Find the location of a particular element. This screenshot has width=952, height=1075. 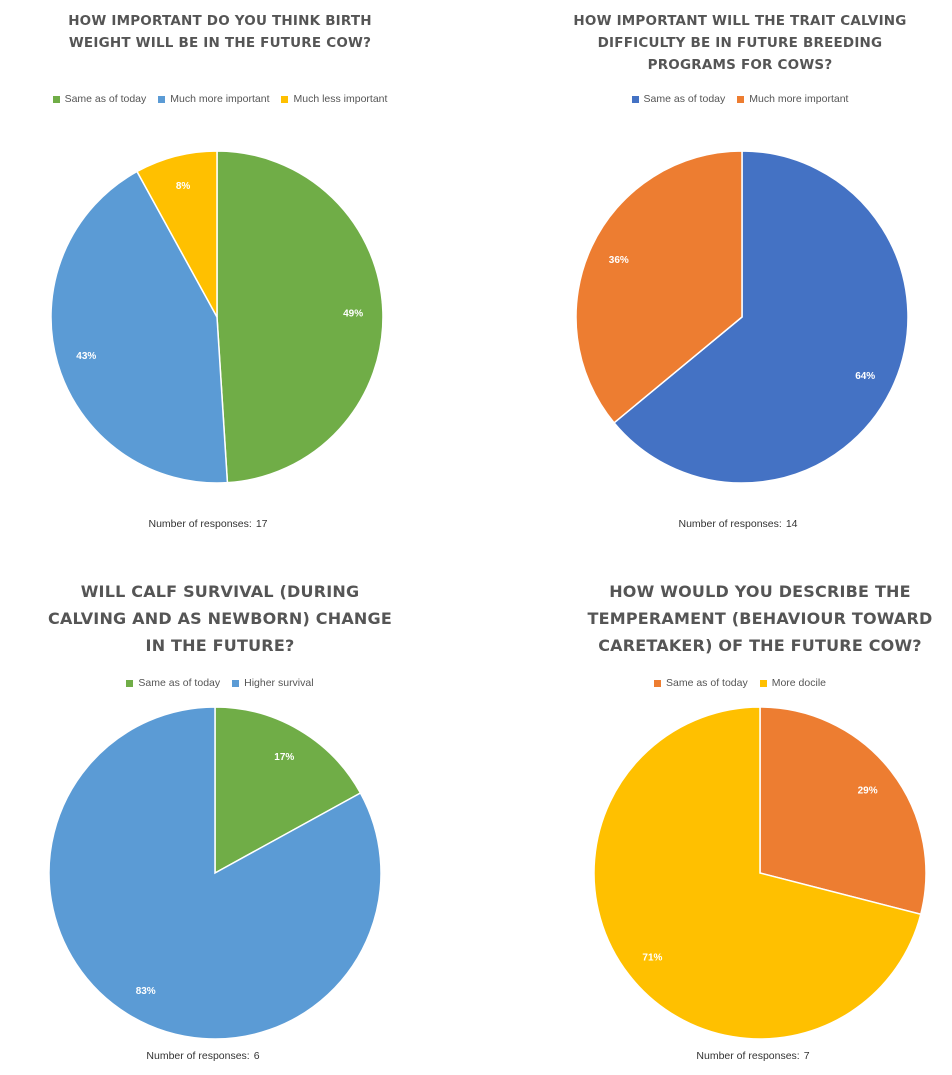

chart-3-title-line-2: CALVING AND AS NEWBORN) CHANGE is located at coordinates (220, 618).